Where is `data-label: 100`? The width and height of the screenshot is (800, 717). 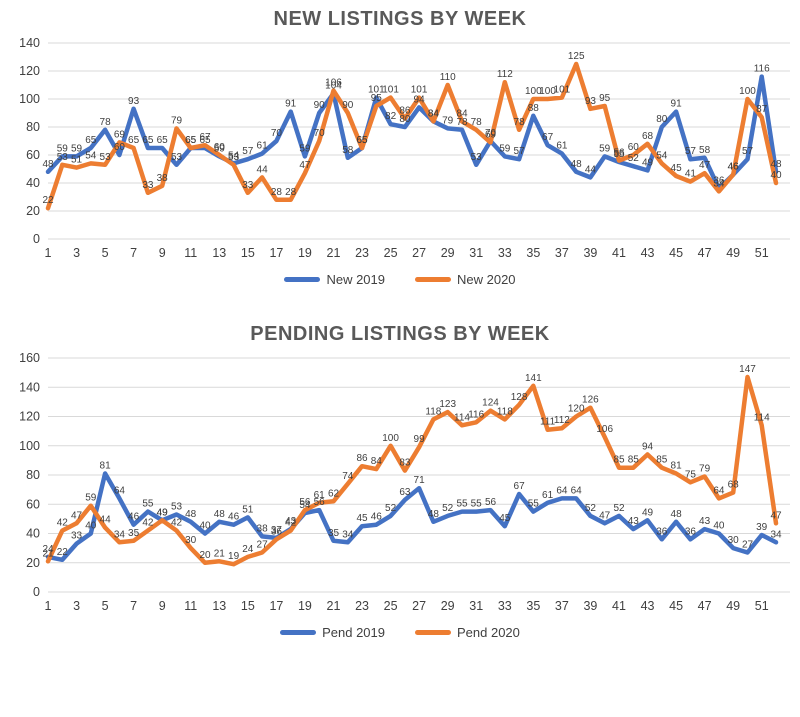 data-label: 100 is located at coordinates (747, 91).